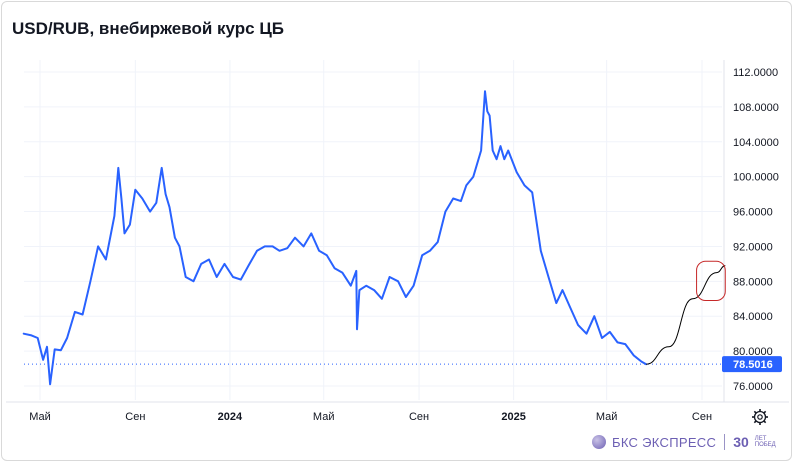 This screenshot has width=795, height=464. What do you see at coordinates (756, 108) in the screenshot?
I see `y-tick-label: 108.0000` at bounding box center [756, 108].